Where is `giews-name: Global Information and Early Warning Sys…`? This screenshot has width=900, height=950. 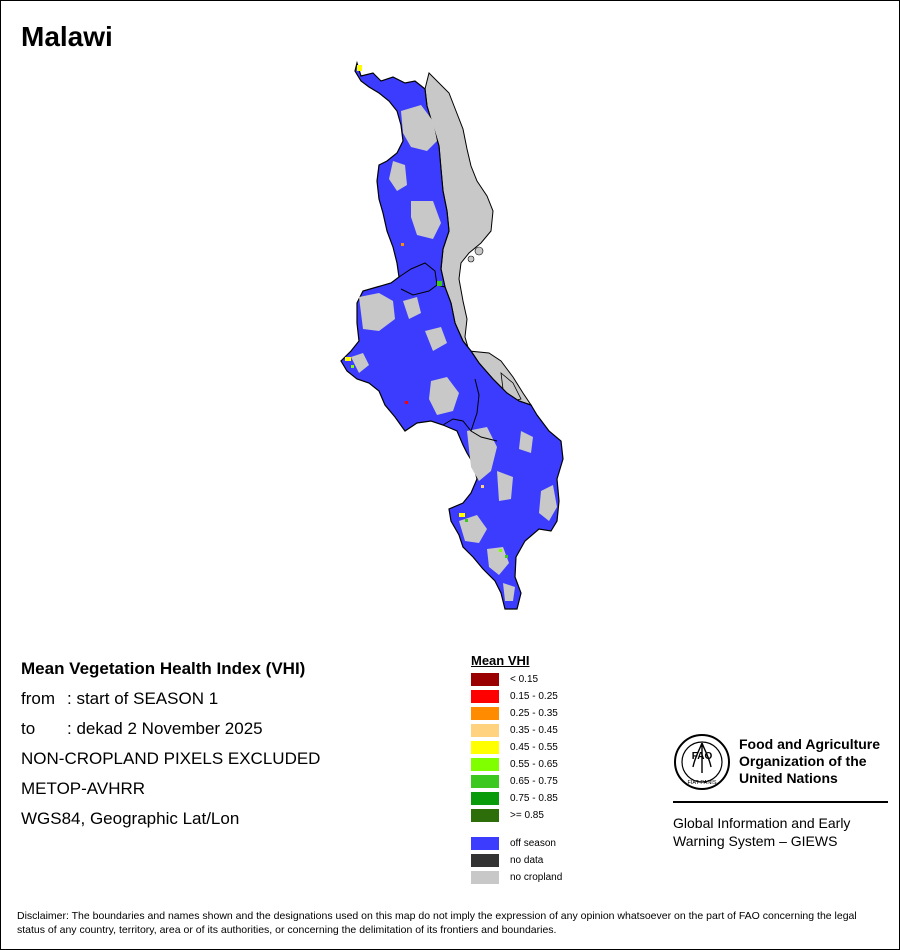 giews-name: Global Information and Early Warning Sys… is located at coordinates (783, 832).